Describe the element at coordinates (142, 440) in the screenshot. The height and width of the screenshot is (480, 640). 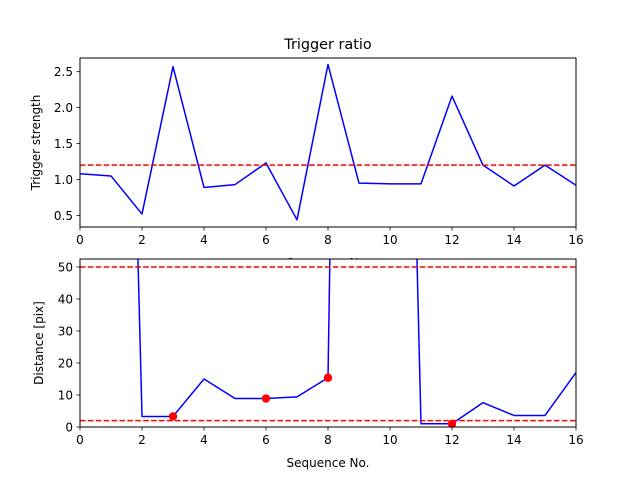
I see `bottom-x-tick-label: 2` at that location.